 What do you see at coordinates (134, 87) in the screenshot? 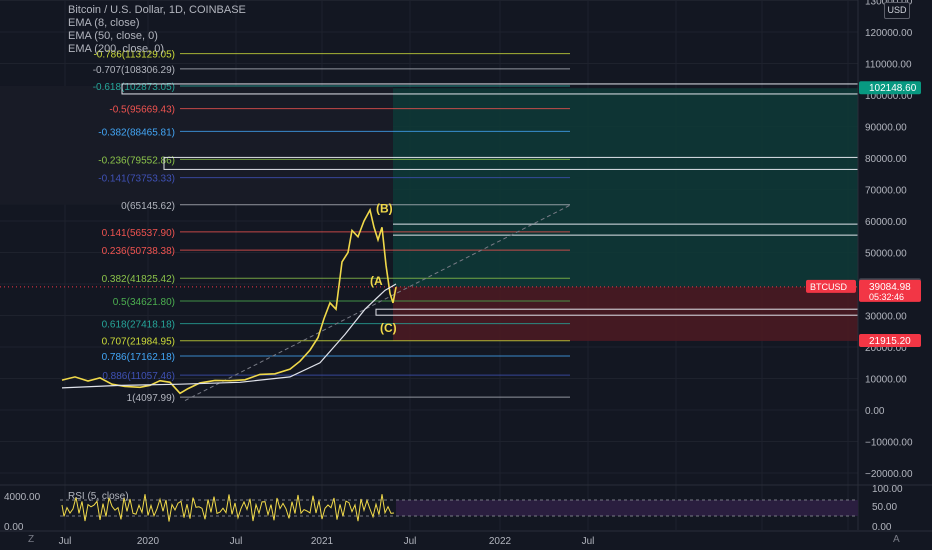
I see `fib-level-label: -0.618(102873.05)` at bounding box center [134, 87].